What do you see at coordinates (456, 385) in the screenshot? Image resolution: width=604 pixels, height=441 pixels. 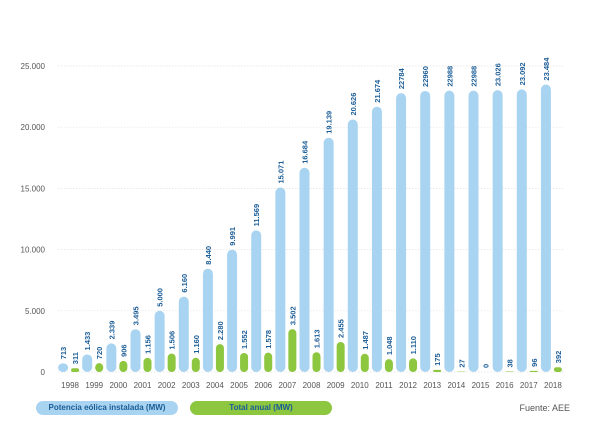 I see `x-tick-label: 2014` at bounding box center [456, 385].